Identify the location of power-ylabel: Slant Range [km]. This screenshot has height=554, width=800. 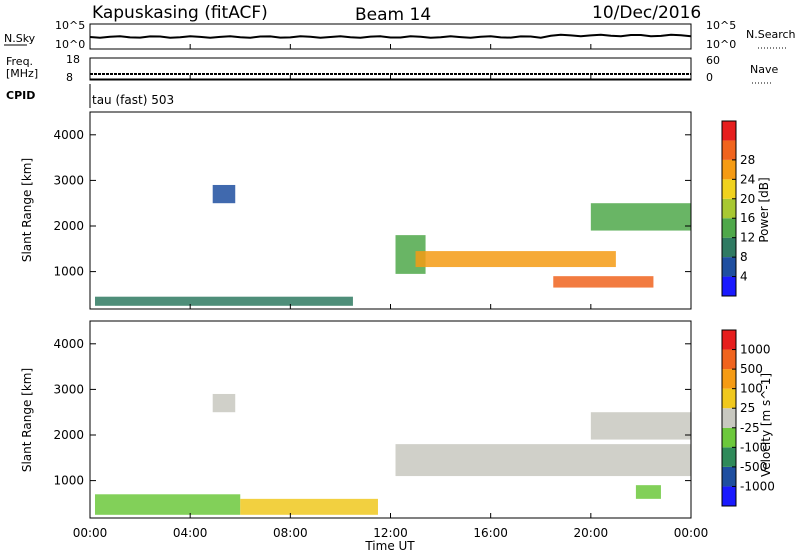
(27, 210).